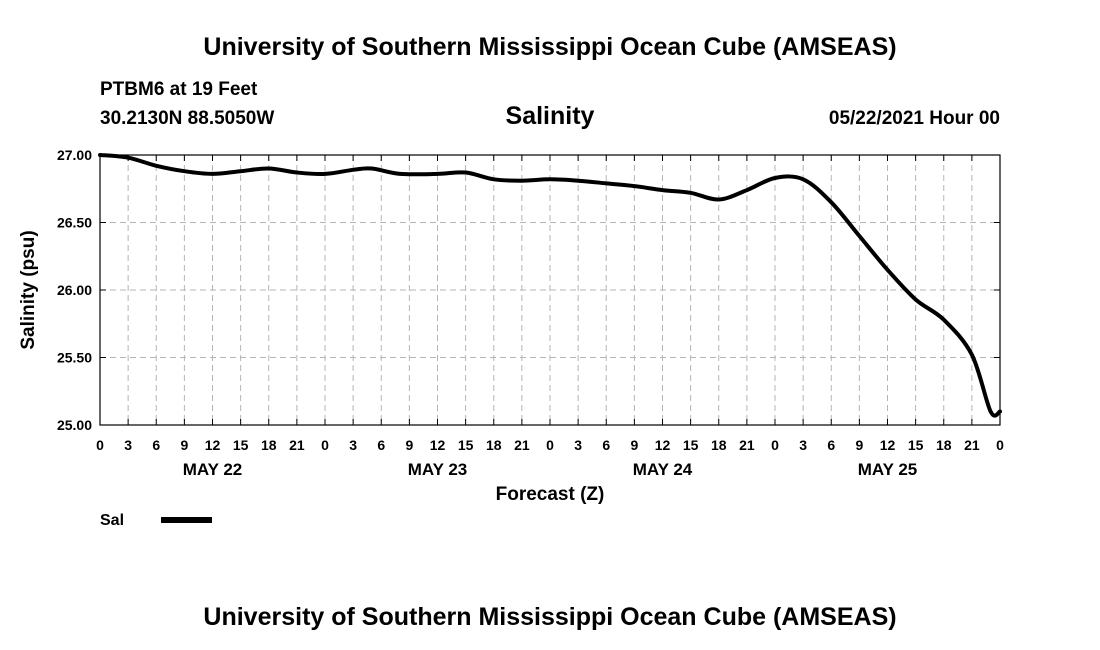  Describe the element at coordinates (550, 469) in the screenshot. I see `day-labels: MAY 22 MAY 23 MAY 24 MAY 25` at that location.